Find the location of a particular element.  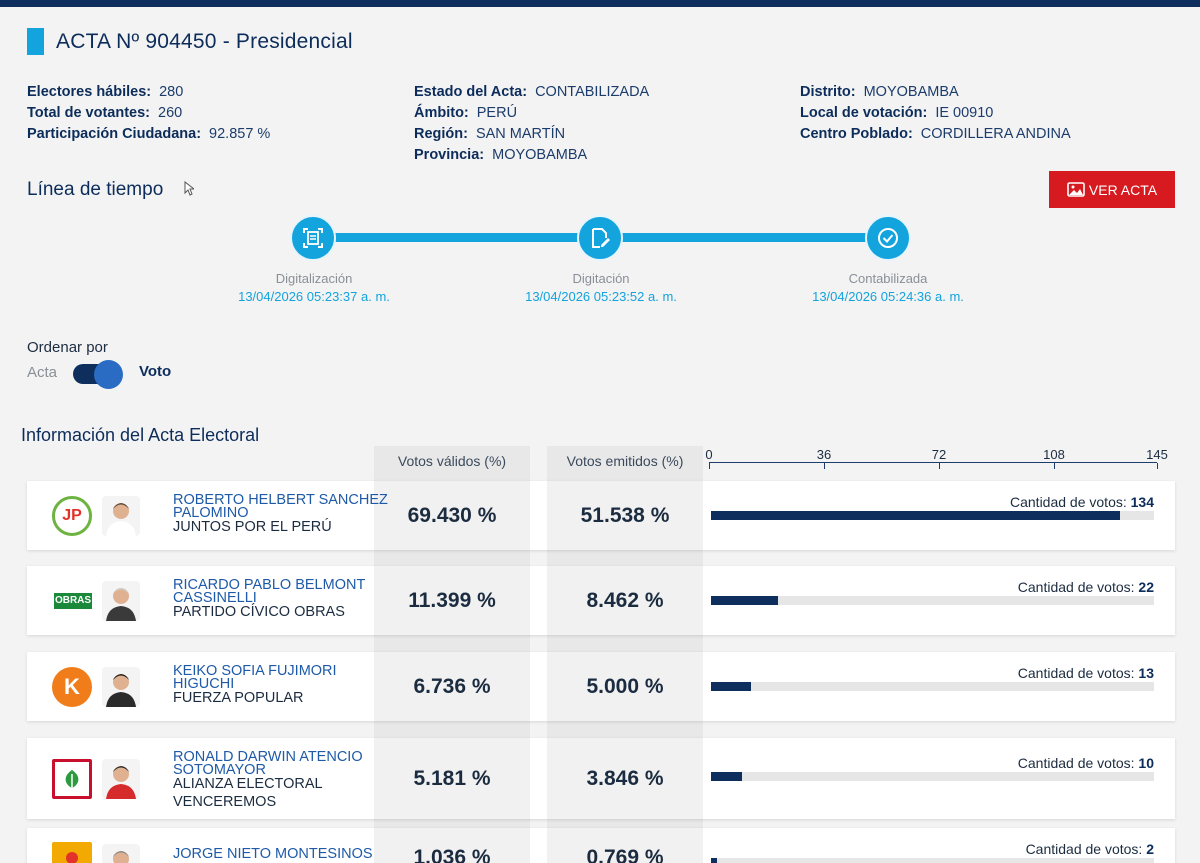

candidate-name-line2: HIGUCHI is located at coordinates (204, 684).